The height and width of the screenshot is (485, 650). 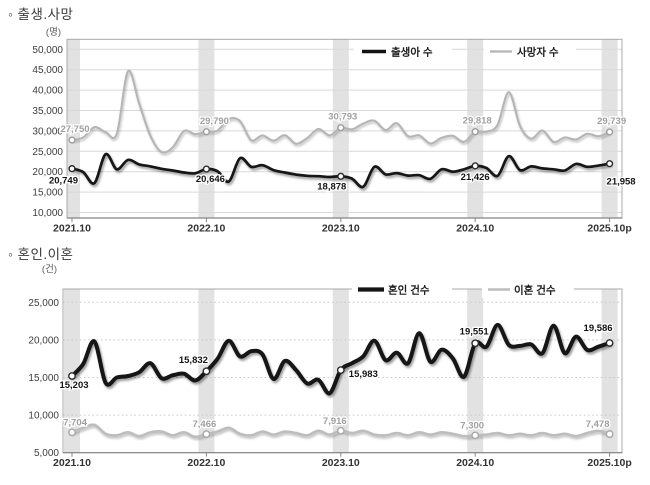 What do you see at coordinates (73, 385) in the screenshot?
I see `data-point-label: 15,203` at bounding box center [73, 385].